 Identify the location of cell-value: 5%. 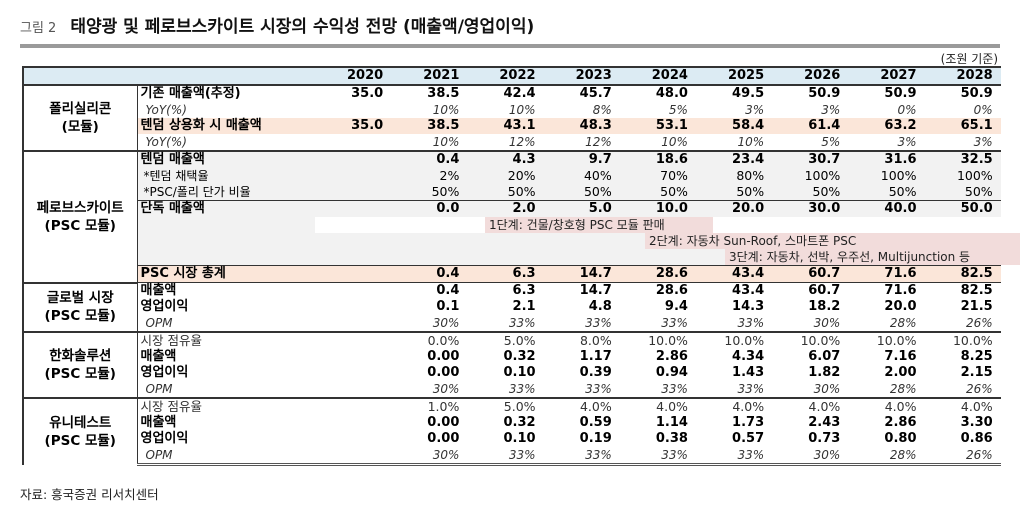
(678, 110).